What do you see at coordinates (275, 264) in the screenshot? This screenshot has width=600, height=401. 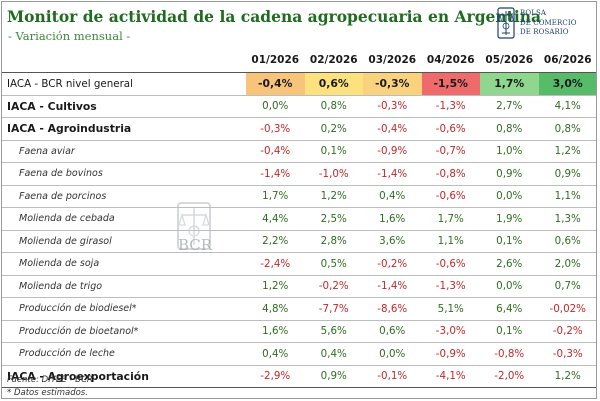 I see `table-cell: -2,4%` at bounding box center [275, 264].